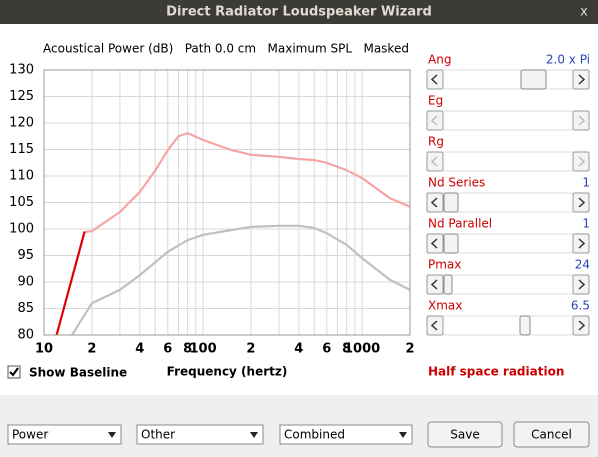 This screenshot has width=598, height=457. I want to click on button-label: Save, so click(464, 435).